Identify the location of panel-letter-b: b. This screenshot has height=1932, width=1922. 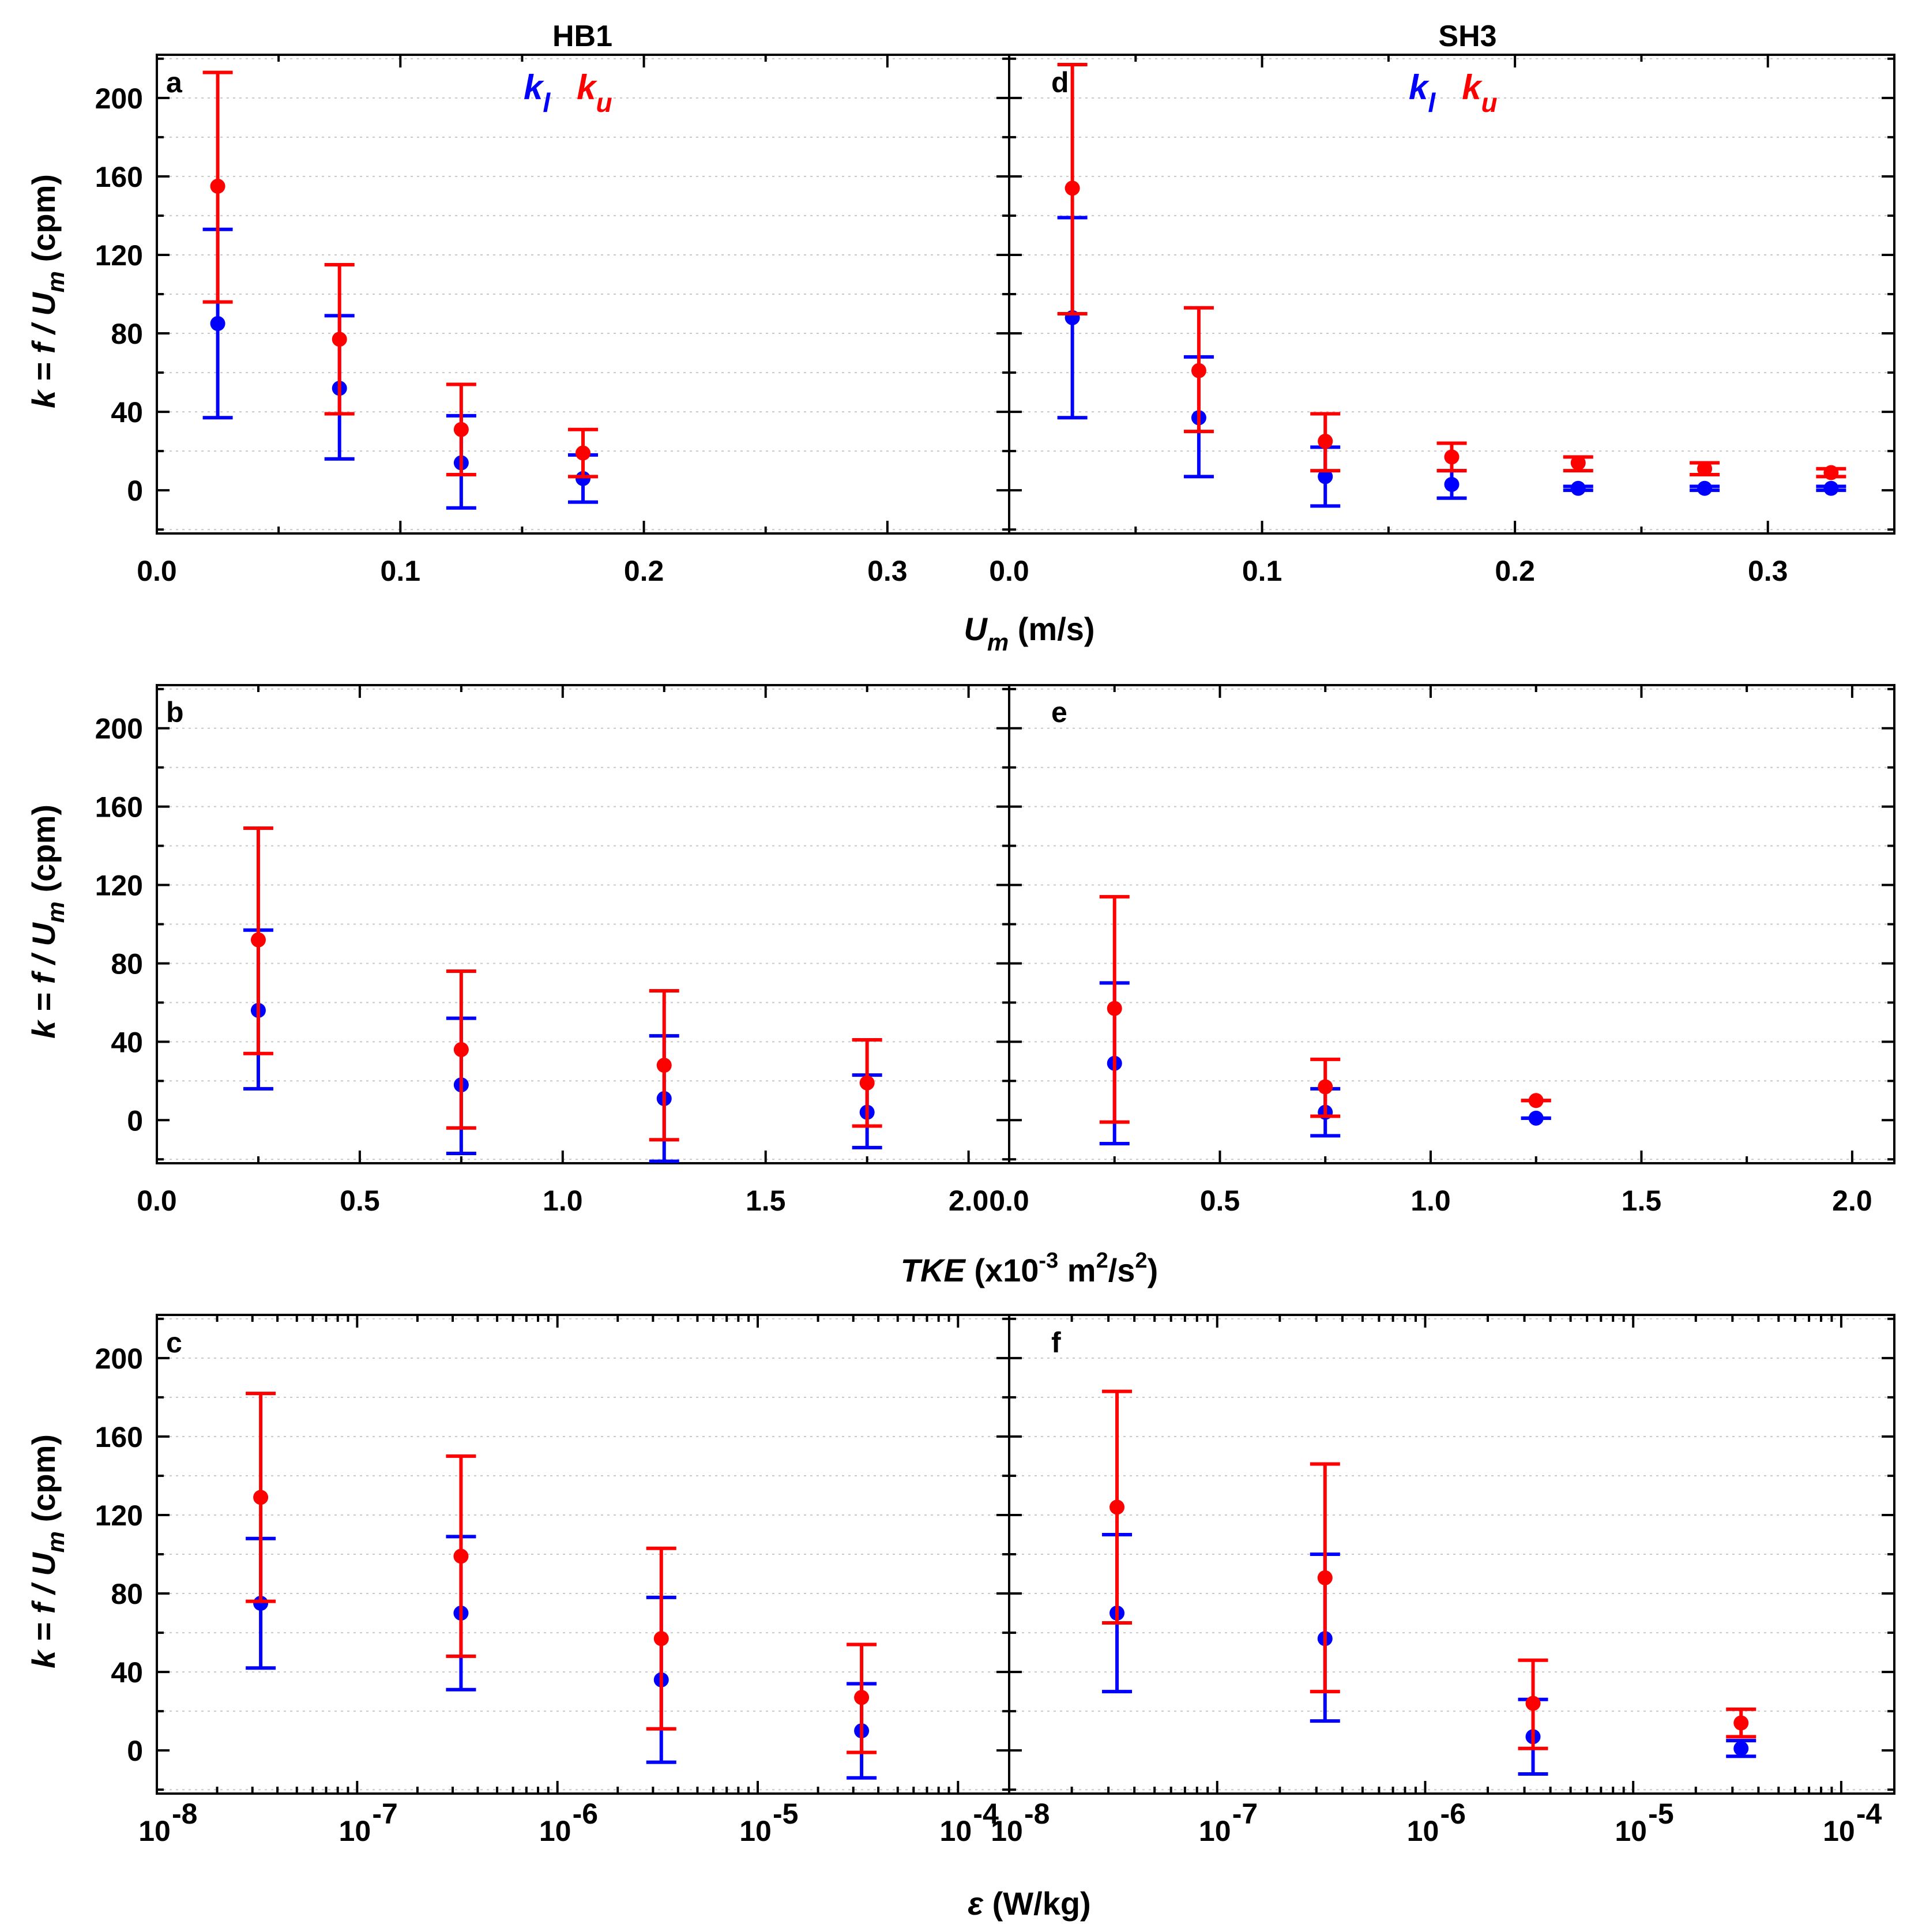
(175, 712).